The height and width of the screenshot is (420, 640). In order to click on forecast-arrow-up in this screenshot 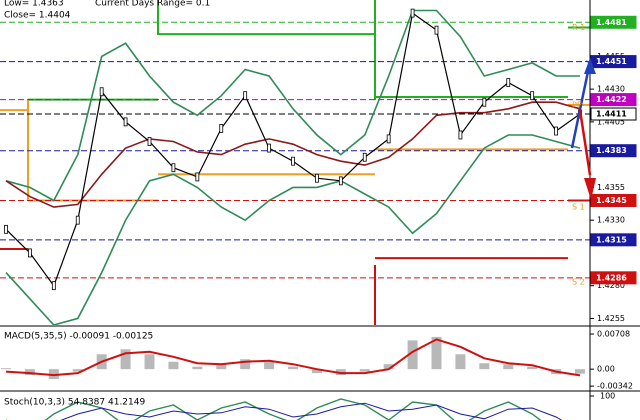, I will do `click(581, 105)`.